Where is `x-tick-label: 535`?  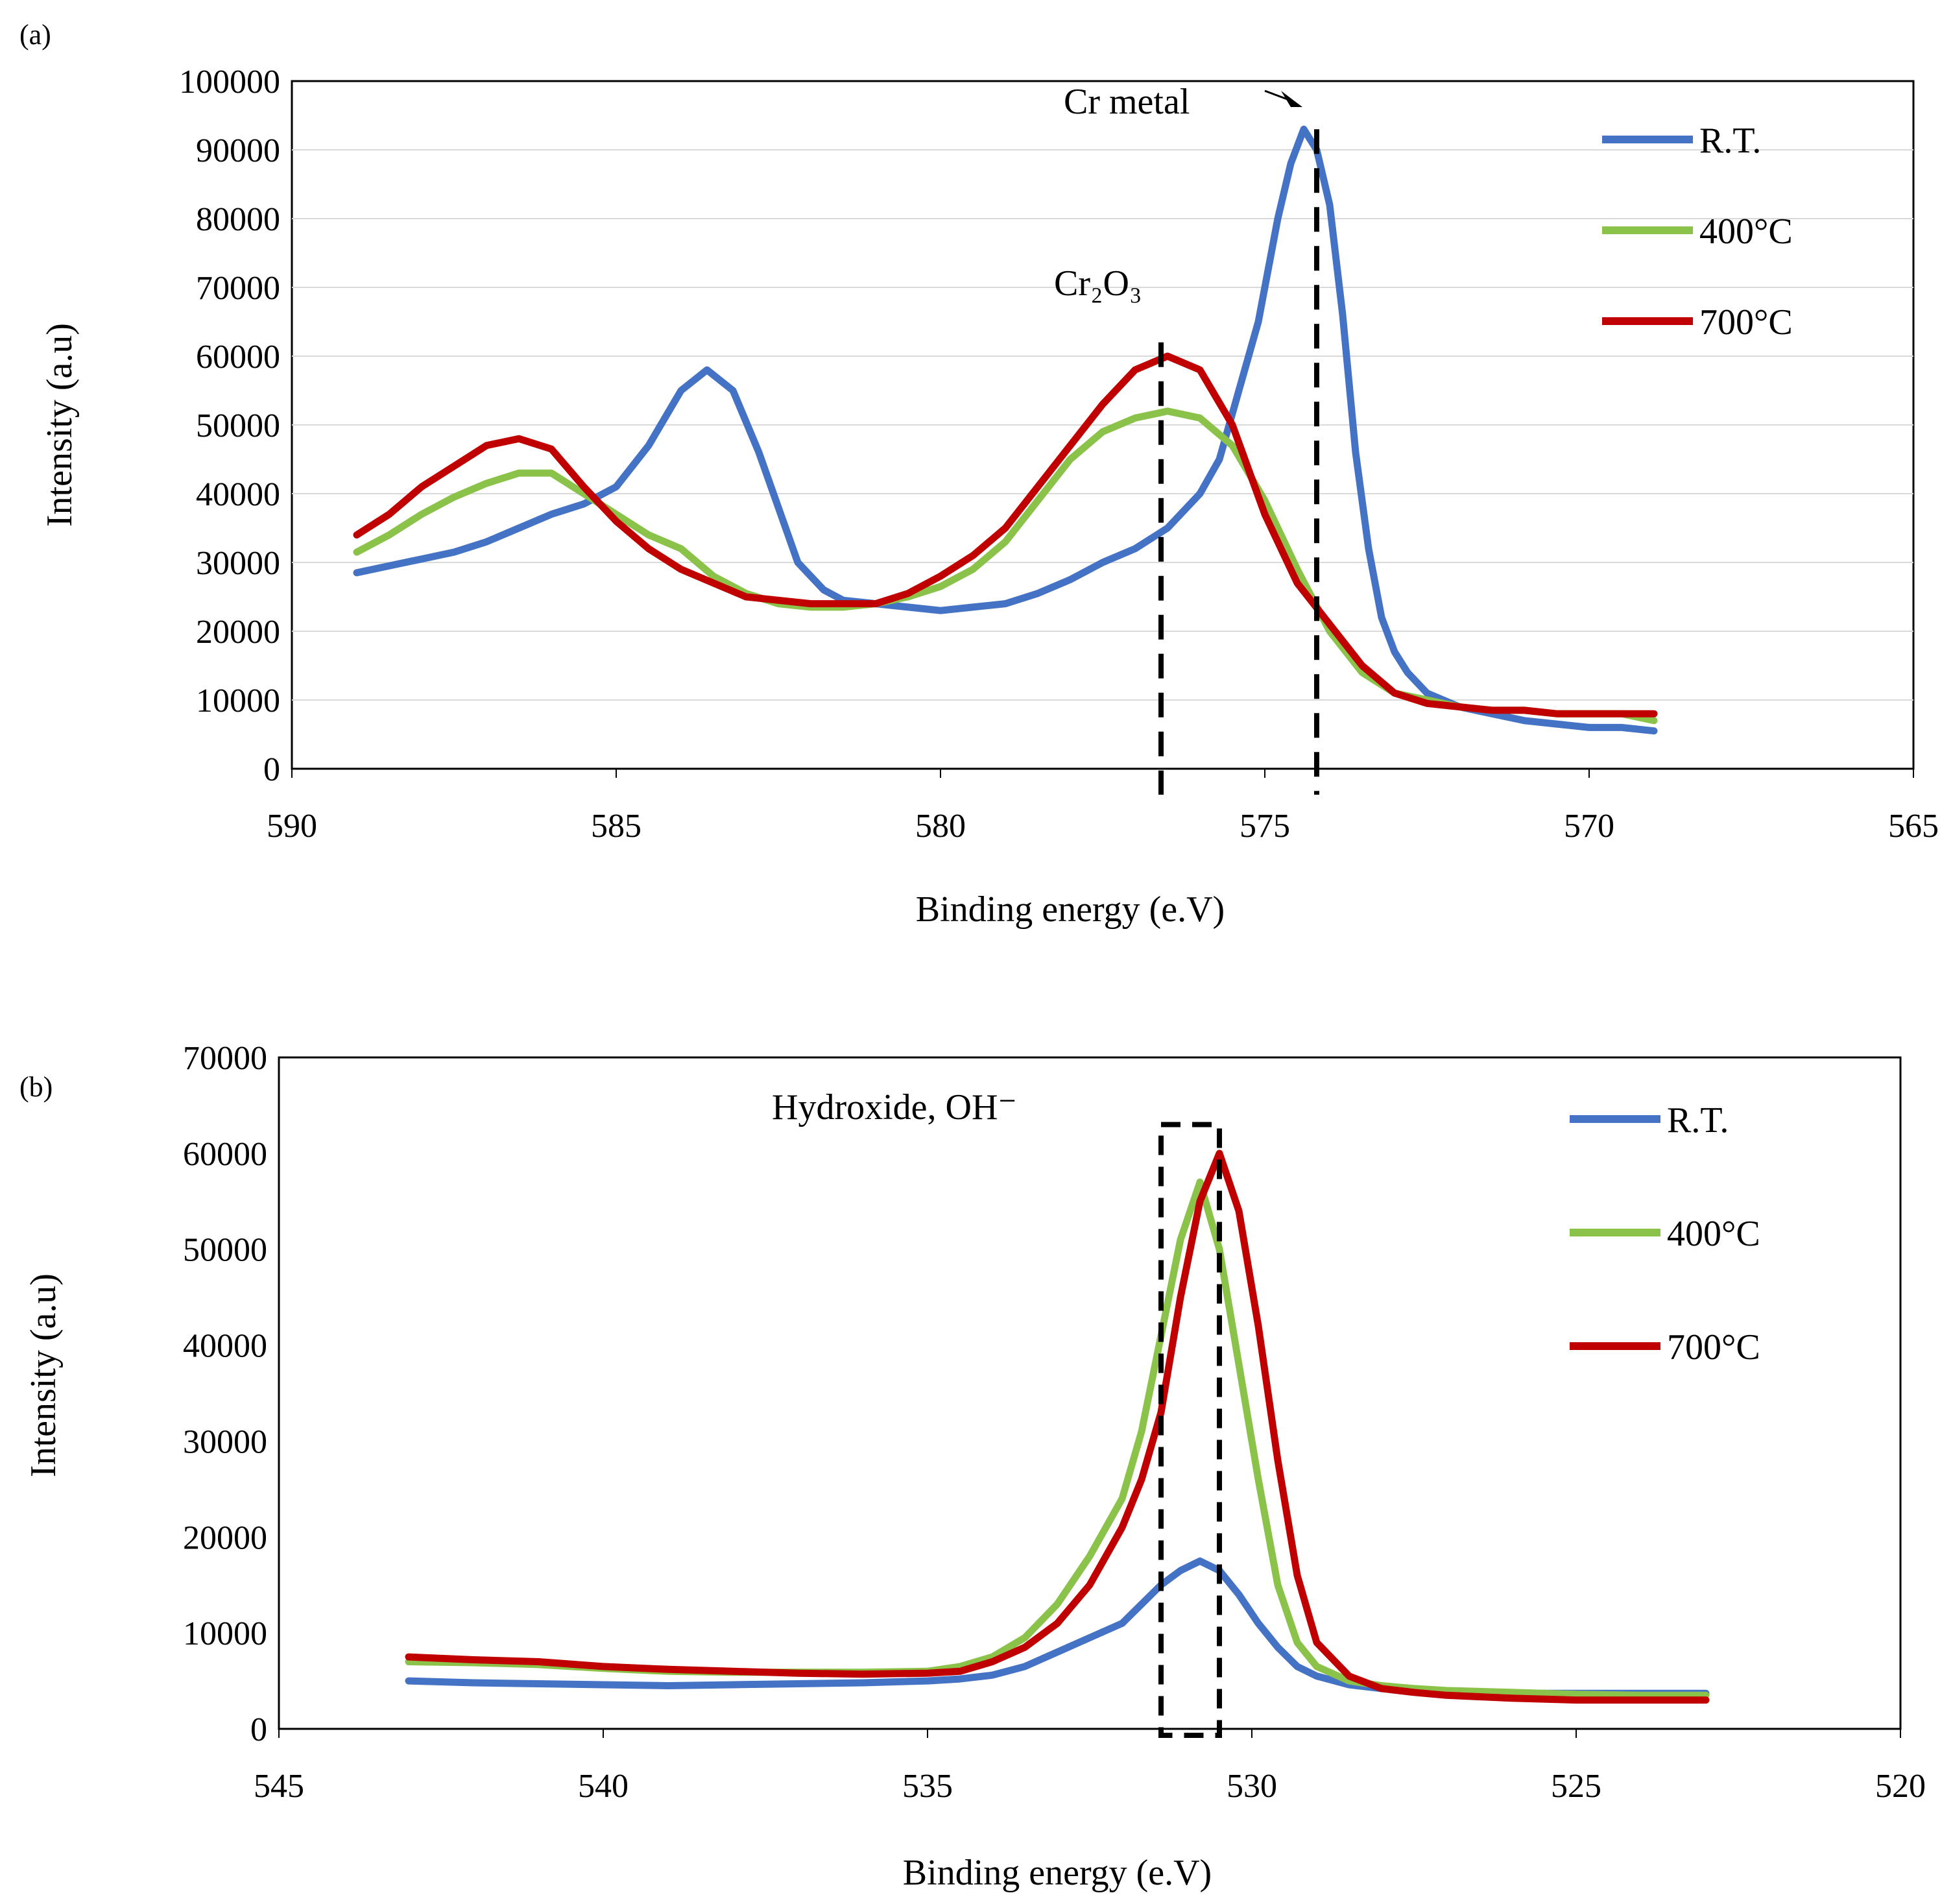 x-tick-label: 535 is located at coordinates (927, 1786).